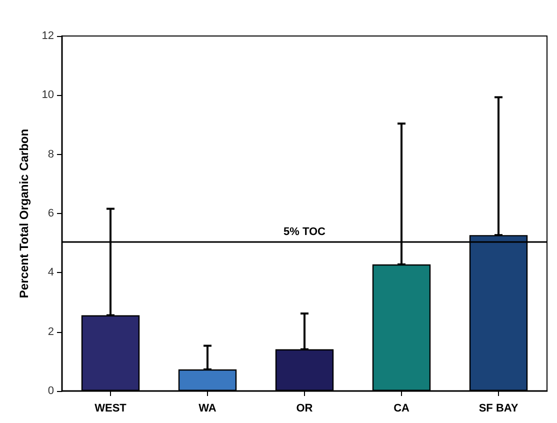 The image size is (557, 423). What do you see at coordinates (48, 95) in the screenshot?
I see `y-tick-label: 10` at bounding box center [48, 95].